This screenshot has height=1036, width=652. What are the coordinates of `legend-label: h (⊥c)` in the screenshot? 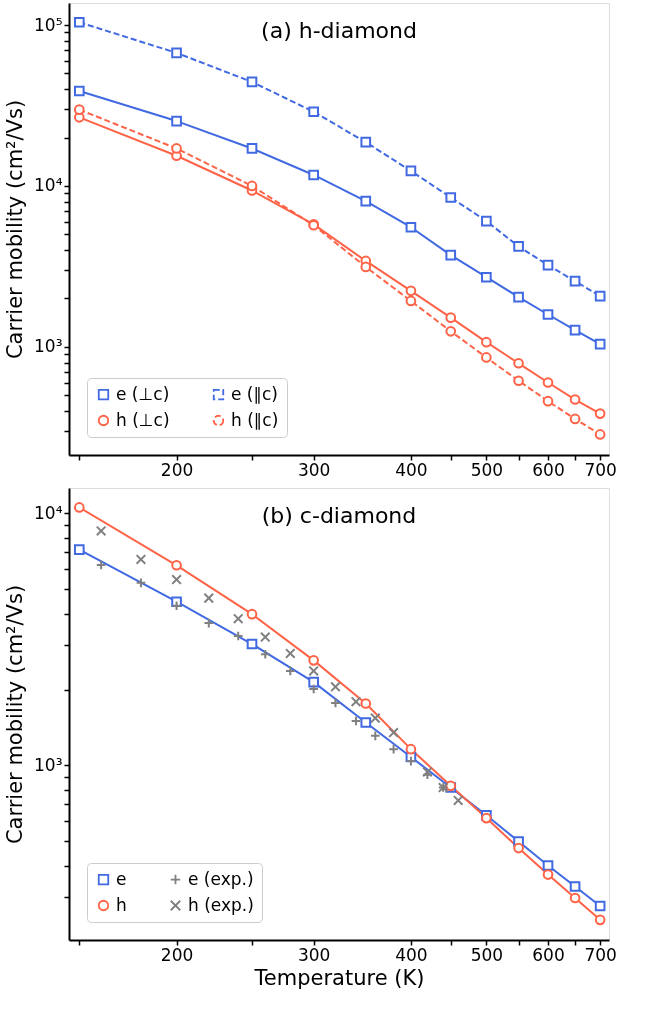 It's located at (143, 419).